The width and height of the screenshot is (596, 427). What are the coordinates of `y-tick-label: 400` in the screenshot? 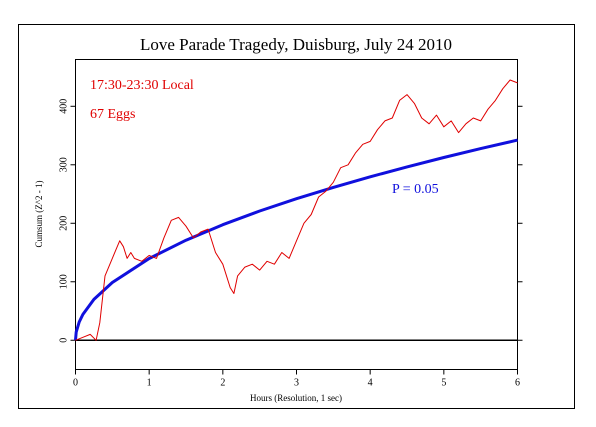 It's located at (64, 106).